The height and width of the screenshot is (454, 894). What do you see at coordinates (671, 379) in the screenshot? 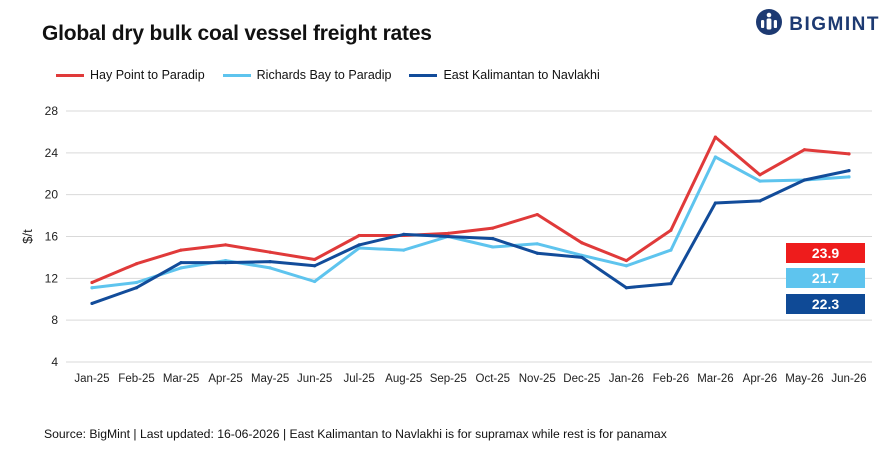
I see `x-tick-label: Feb-26` at bounding box center [671, 379].